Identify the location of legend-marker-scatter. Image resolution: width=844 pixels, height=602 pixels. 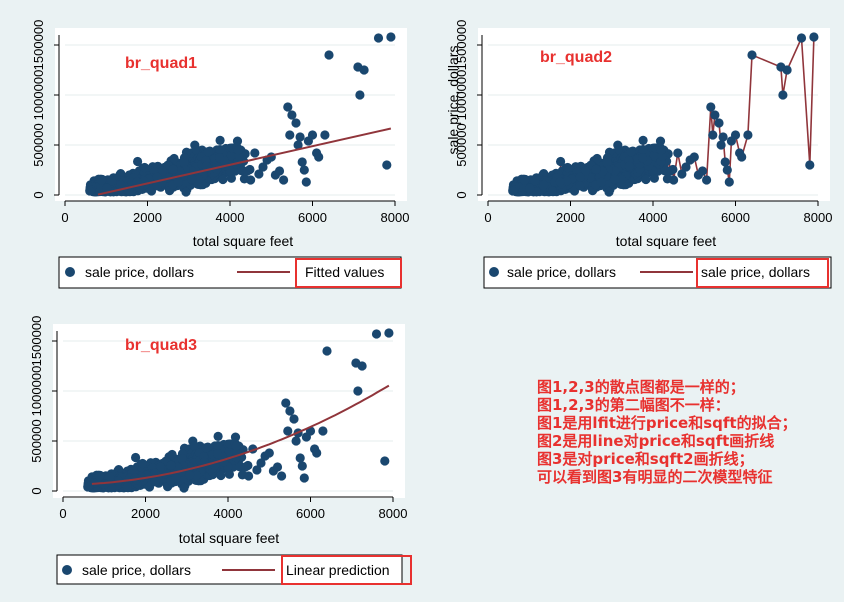
(67, 570).